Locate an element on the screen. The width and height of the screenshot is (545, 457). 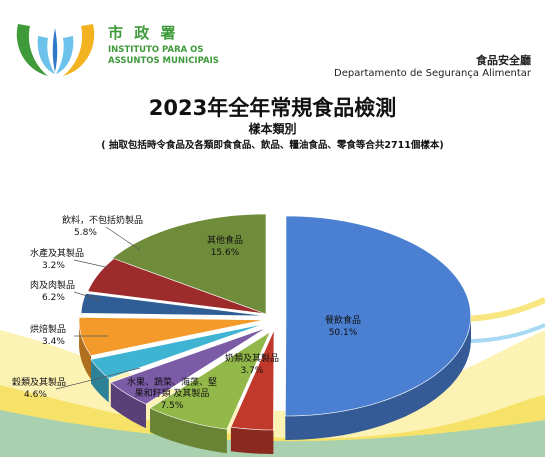
slice-label: 奶類及其製品 is located at coordinates (252, 358).